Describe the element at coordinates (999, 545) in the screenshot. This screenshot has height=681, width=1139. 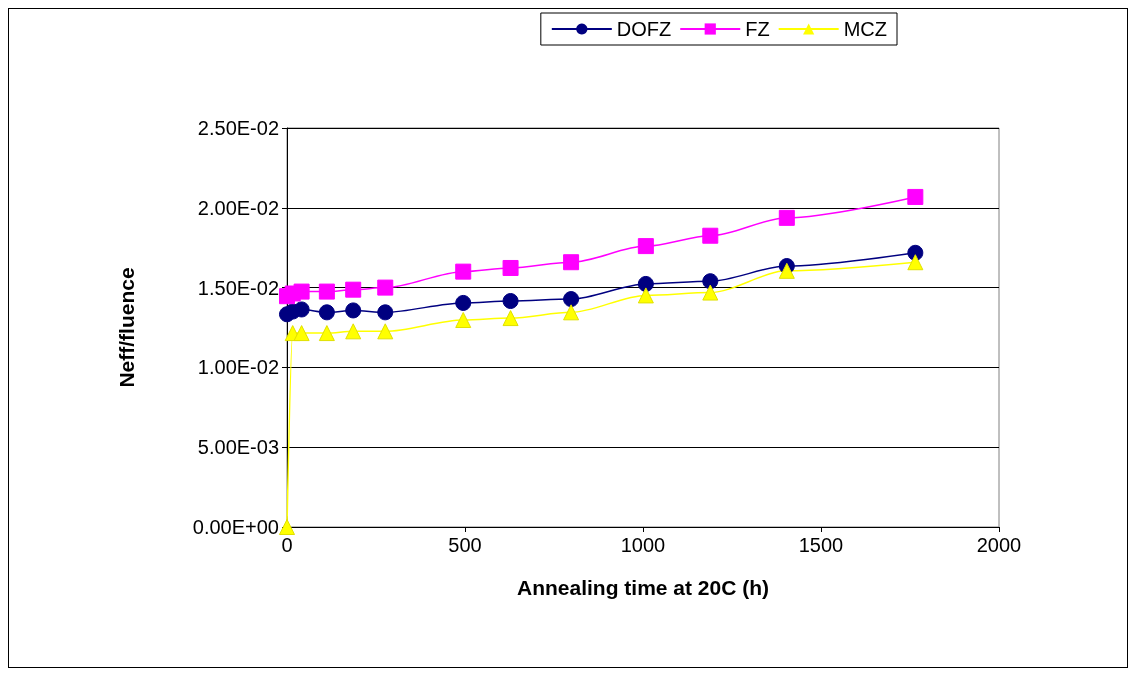
I see `x-tick-label: 2000` at that location.